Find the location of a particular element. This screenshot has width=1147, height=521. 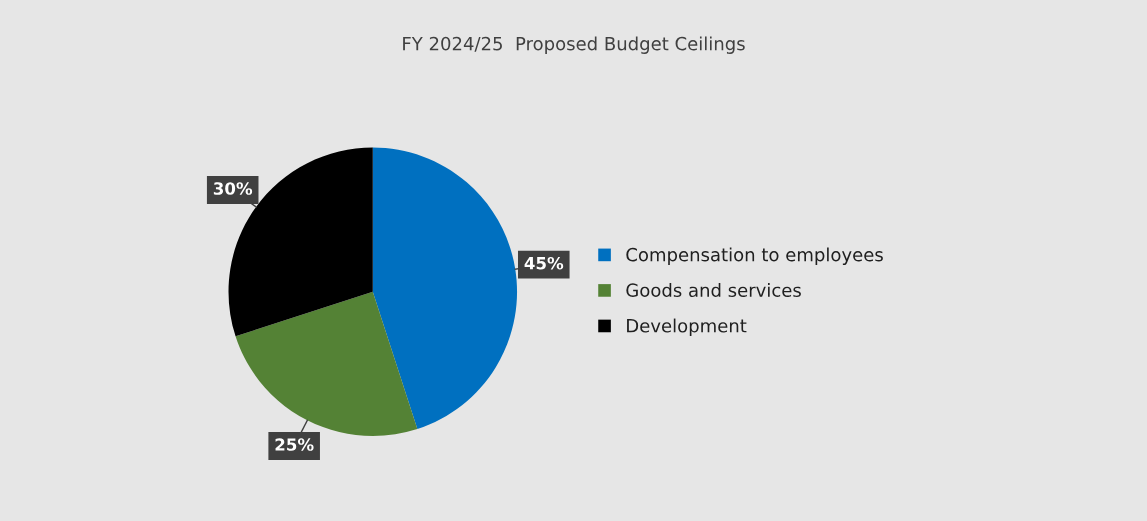

data-label: 25% is located at coordinates (294, 444).